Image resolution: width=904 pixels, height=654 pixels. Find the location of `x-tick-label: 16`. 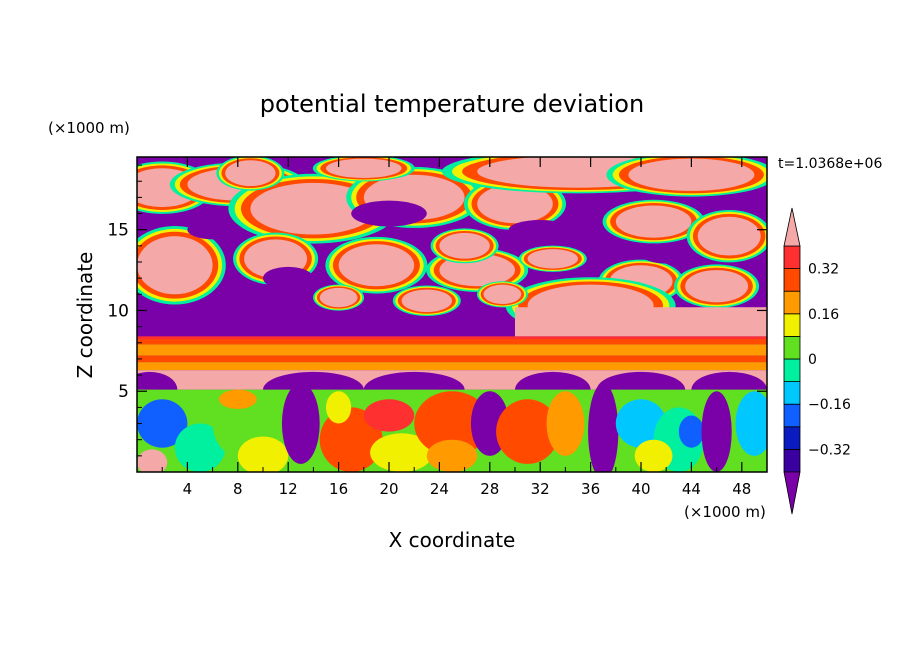

x-tick-label: 16 is located at coordinates (338, 489).